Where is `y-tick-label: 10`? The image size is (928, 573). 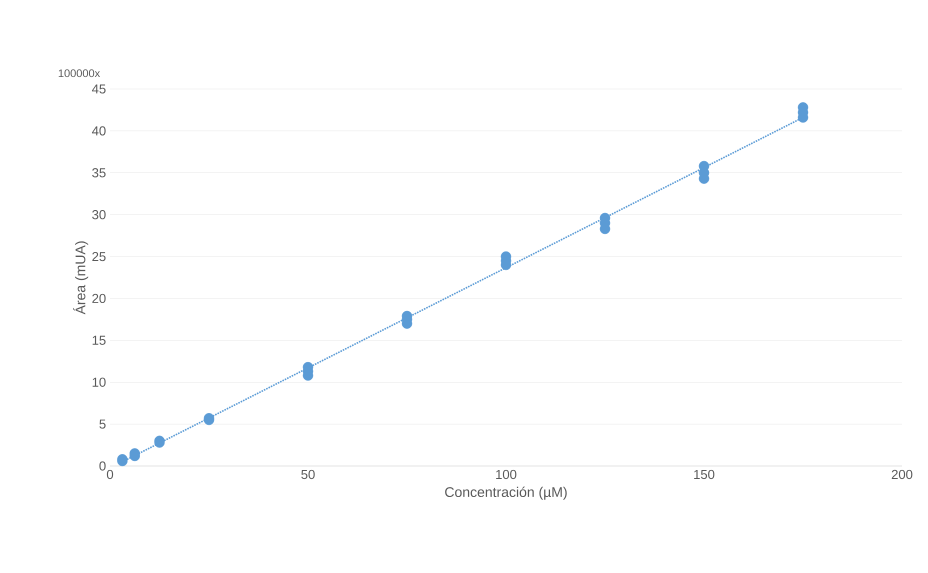
y-tick-label: 10 is located at coordinates (99, 382).